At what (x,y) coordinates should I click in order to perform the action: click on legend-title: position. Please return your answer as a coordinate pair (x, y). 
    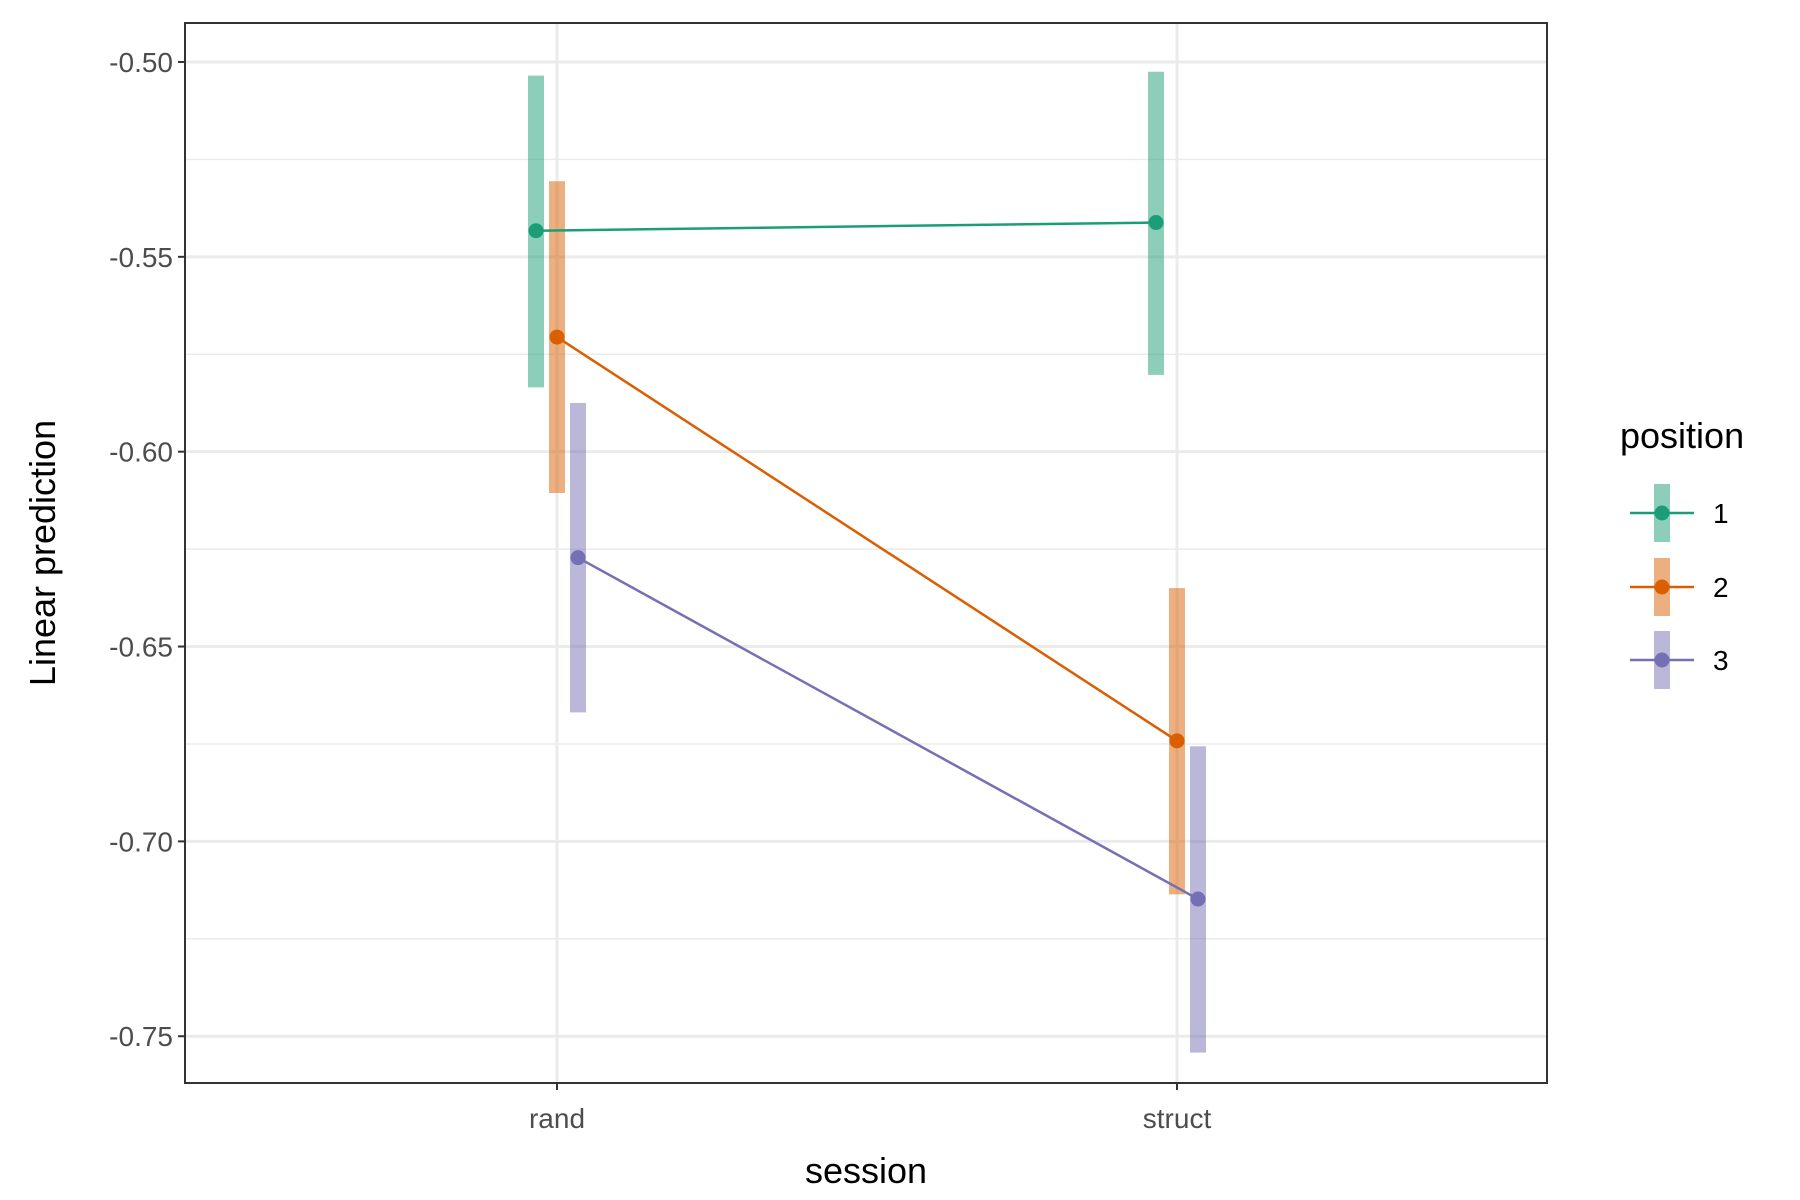
    Looking at the image, I should click on (1682, 435).